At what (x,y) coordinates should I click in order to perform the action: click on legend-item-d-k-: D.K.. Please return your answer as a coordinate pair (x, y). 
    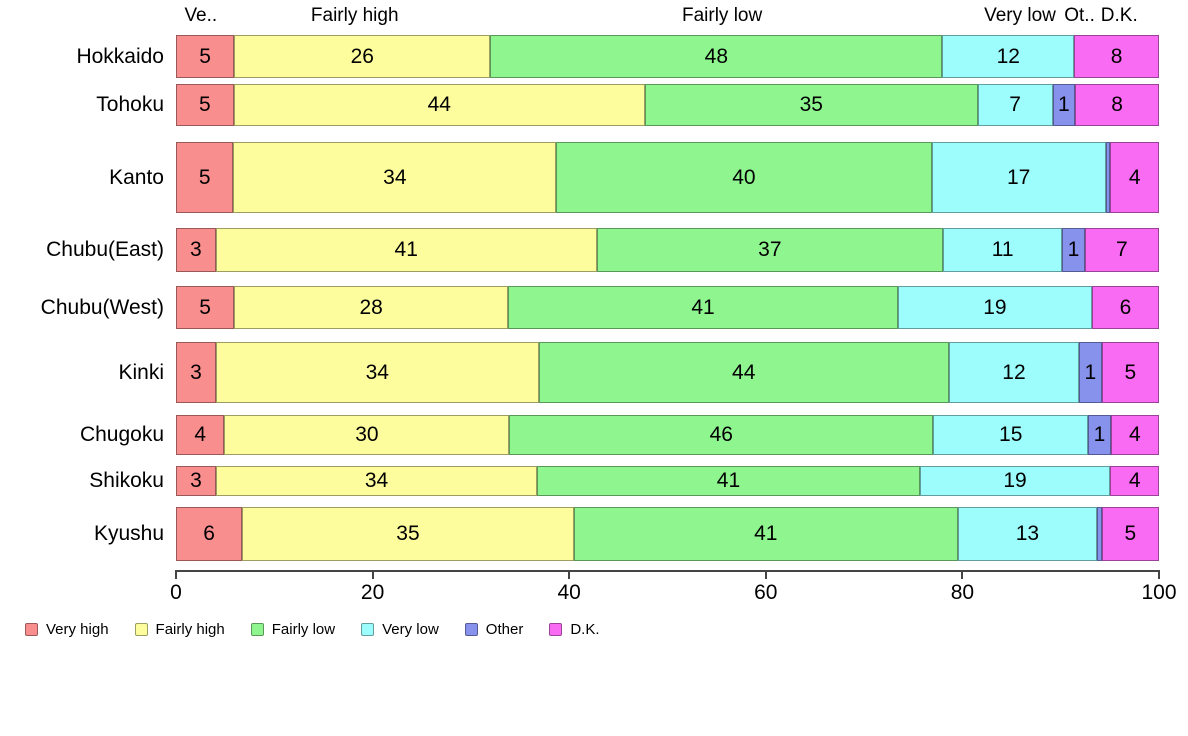
    Looking at the image, I should click on (574, 629).